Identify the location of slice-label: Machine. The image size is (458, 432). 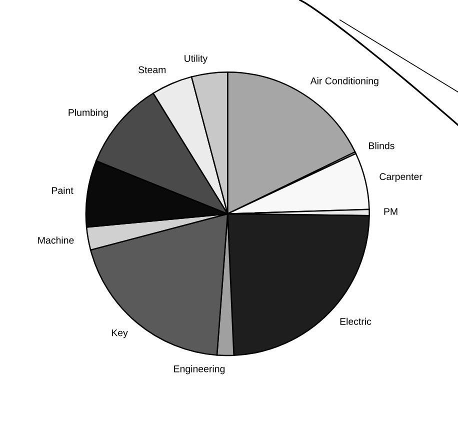
(56, 240).